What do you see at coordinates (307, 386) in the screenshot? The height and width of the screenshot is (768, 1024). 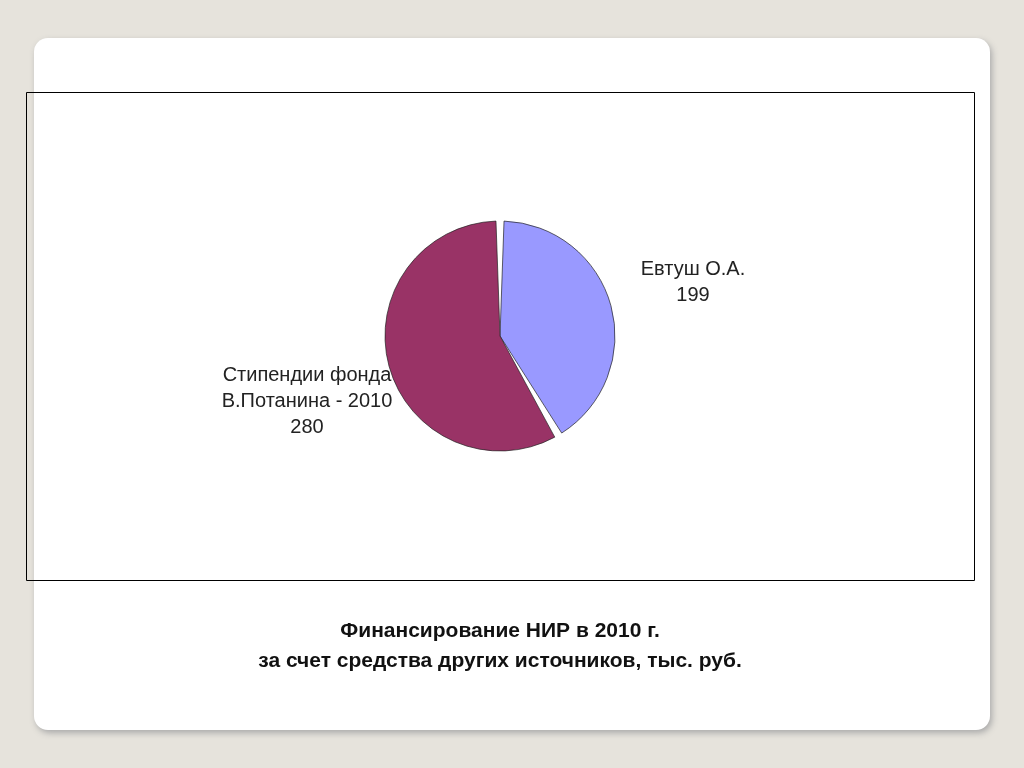 I see `slice-label: Стипендии фонда В.Потанина - 2010` at bounding box center [307, 386].